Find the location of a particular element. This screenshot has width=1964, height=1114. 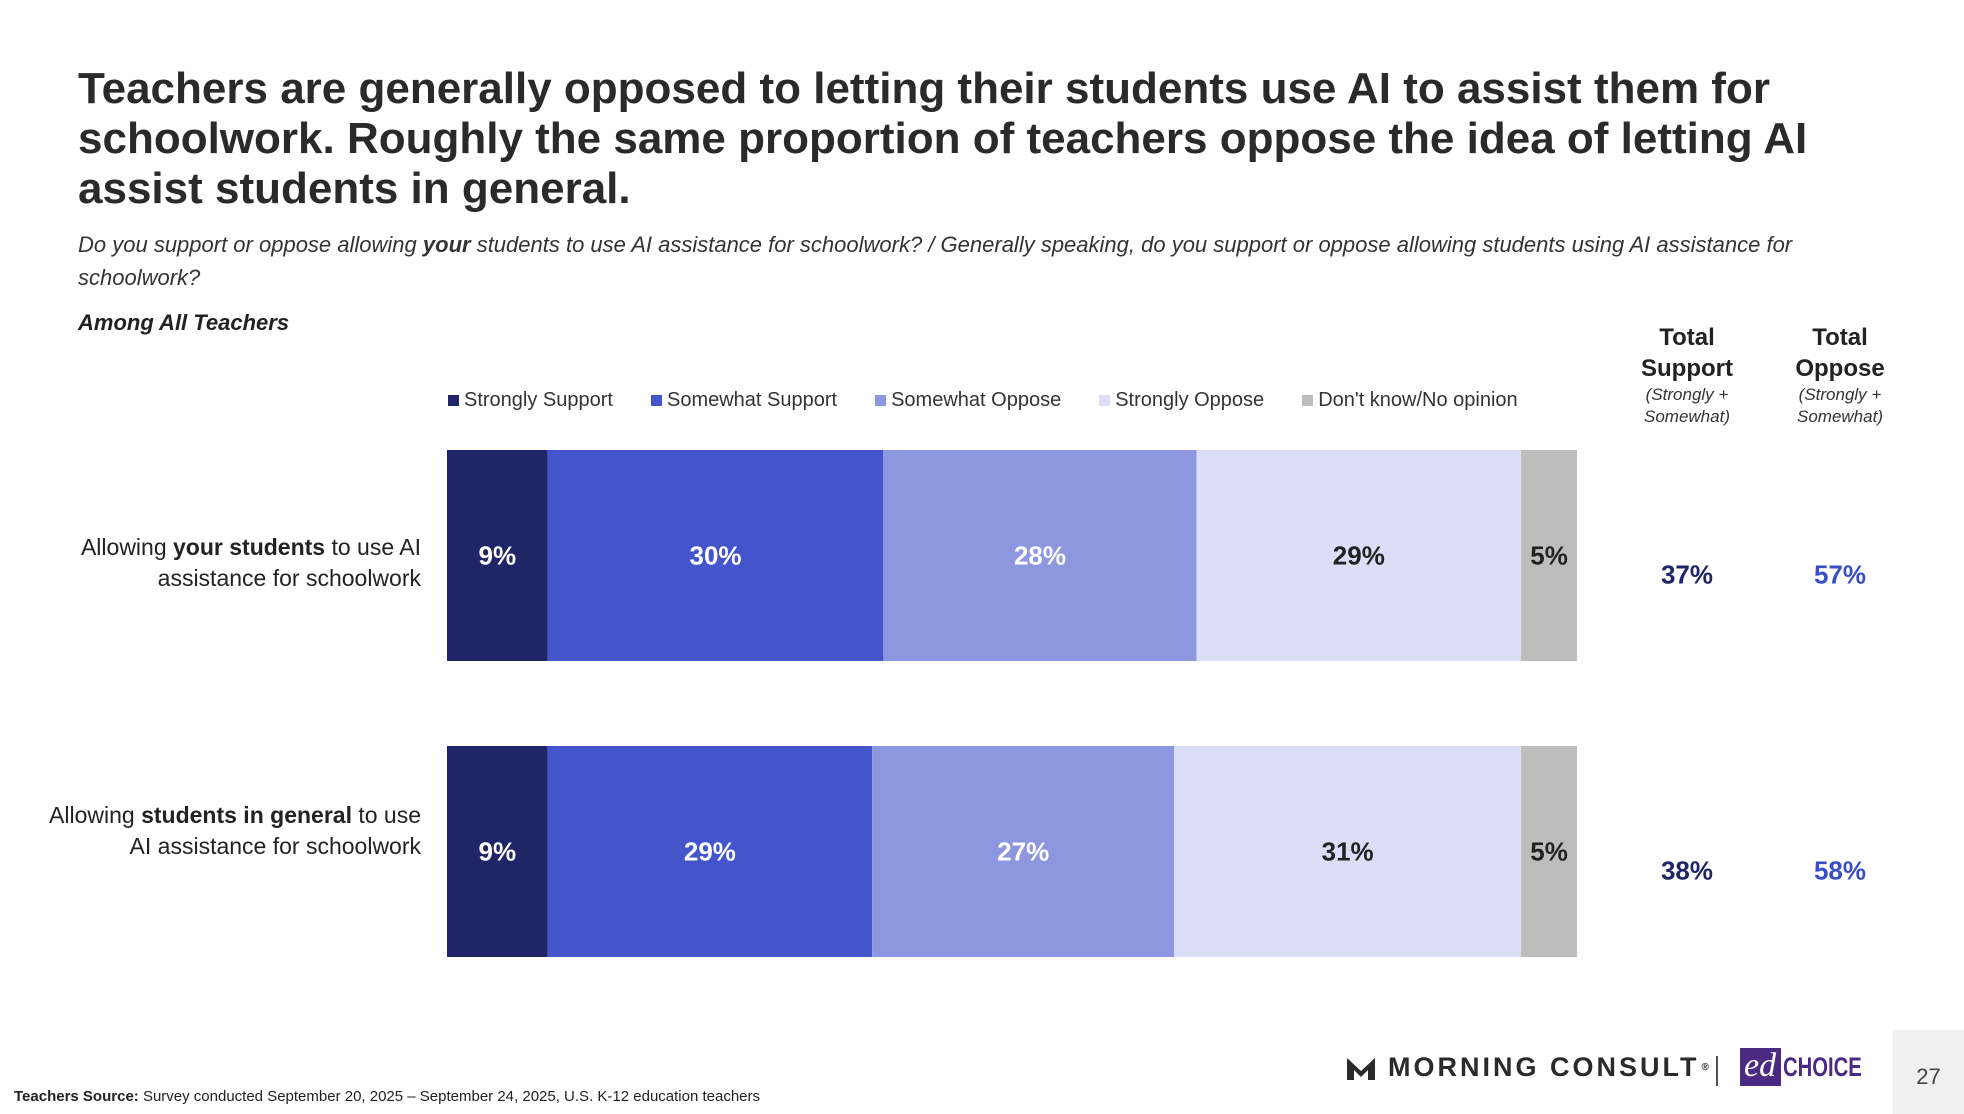

data-label-somewhat-oppose-students-general: 27% is located at coordinates (1023, 852).